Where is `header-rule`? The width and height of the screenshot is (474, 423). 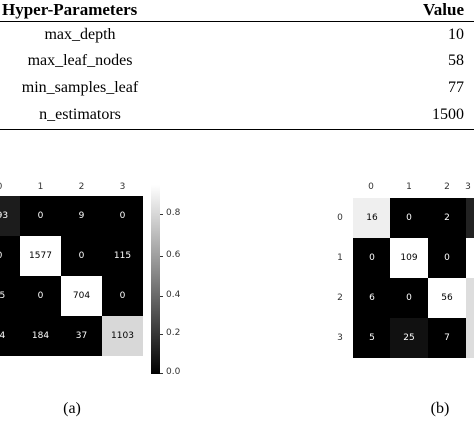 header-rule is located at coordinates (237, 21).